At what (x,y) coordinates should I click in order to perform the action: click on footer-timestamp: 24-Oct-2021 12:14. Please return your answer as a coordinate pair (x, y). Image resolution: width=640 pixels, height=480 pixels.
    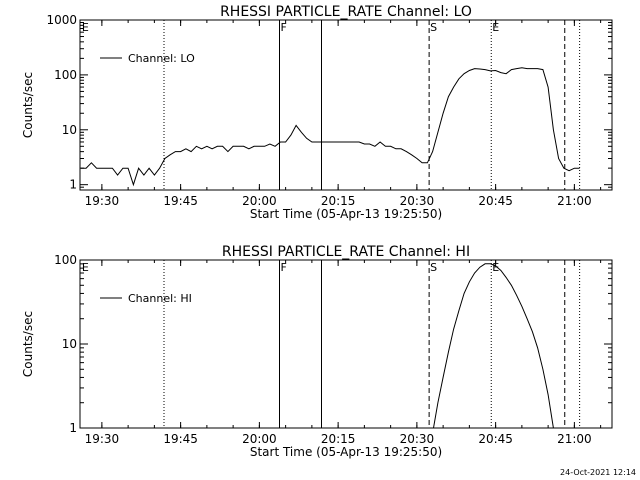
    Looking at the image, I should click on (598, 472).